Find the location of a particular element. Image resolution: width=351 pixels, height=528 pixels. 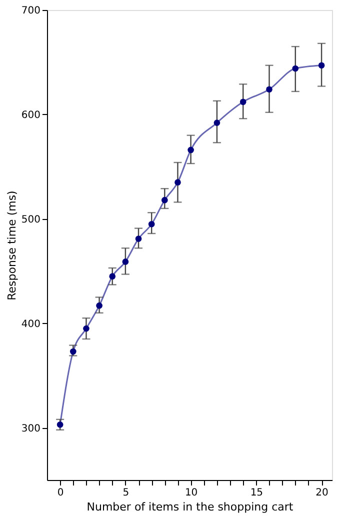

x-tick-label: 0 is located at coordinates (60, 493).